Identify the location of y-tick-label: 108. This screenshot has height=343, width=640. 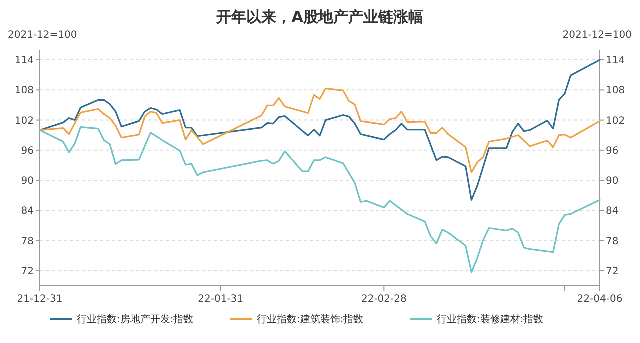
(24, 91).